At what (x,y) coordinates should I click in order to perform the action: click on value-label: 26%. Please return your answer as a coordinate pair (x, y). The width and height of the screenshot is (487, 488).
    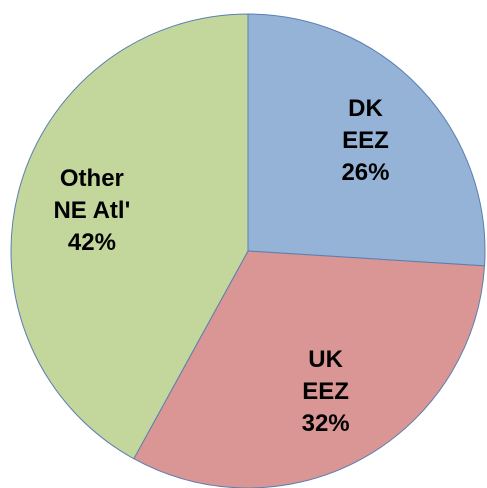
    Looking at the image, I should click on (365, 172).